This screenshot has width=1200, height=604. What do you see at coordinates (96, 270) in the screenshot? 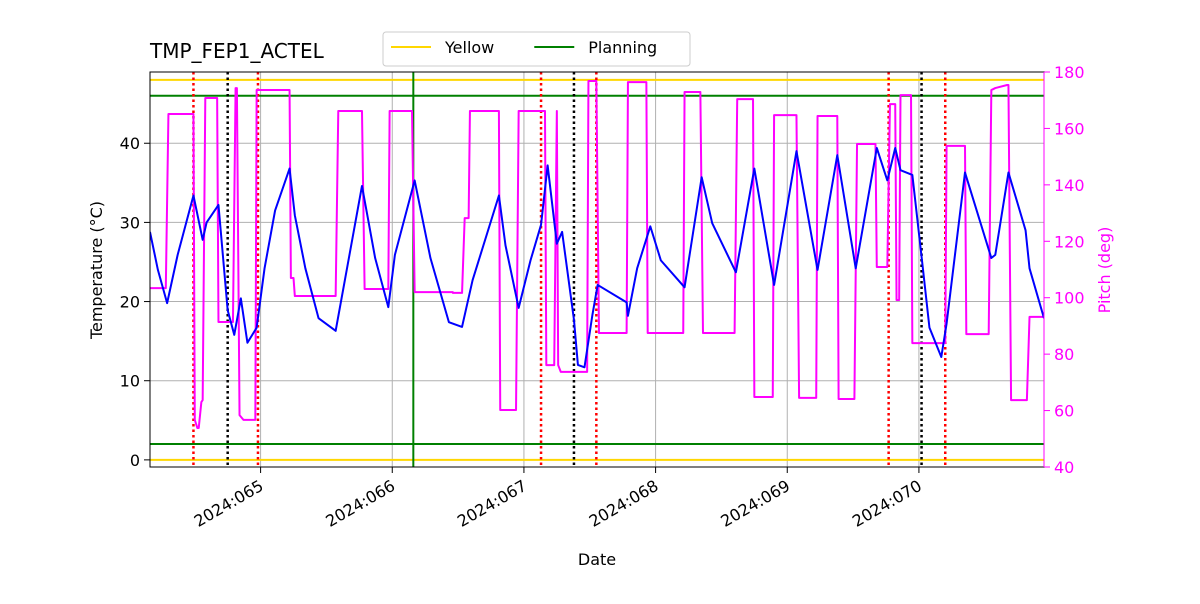
I see `y-axis-label: Temperature (°C)` at bounding box center [96, 270].